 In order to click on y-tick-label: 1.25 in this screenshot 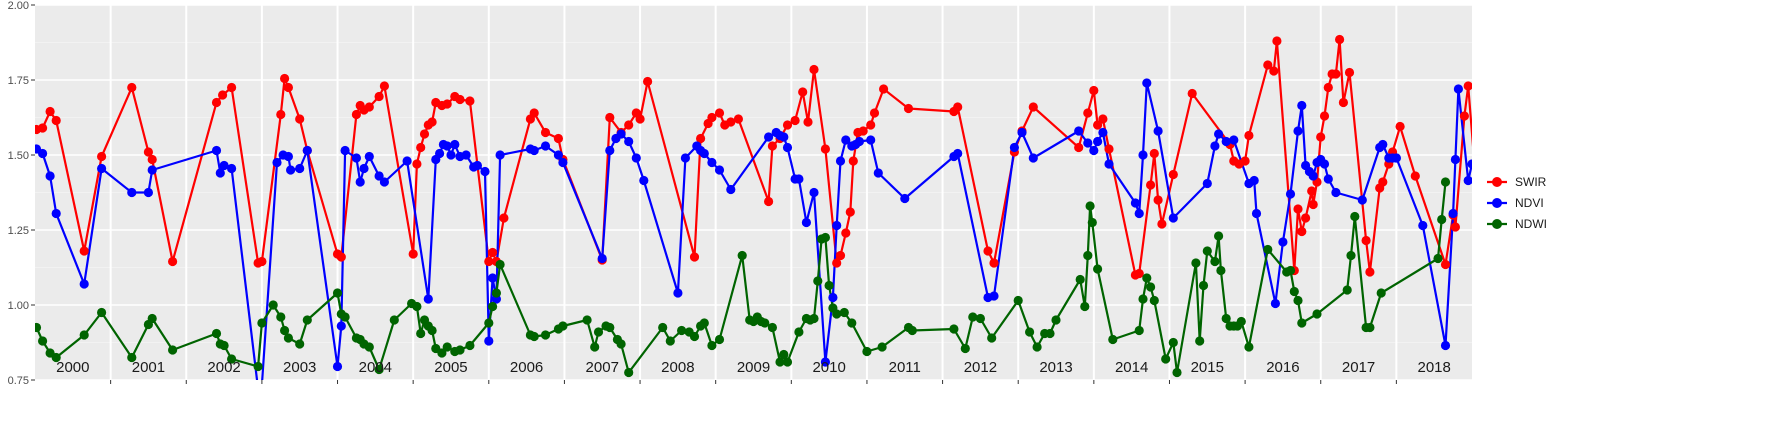, I will do `click(18, 231)`.